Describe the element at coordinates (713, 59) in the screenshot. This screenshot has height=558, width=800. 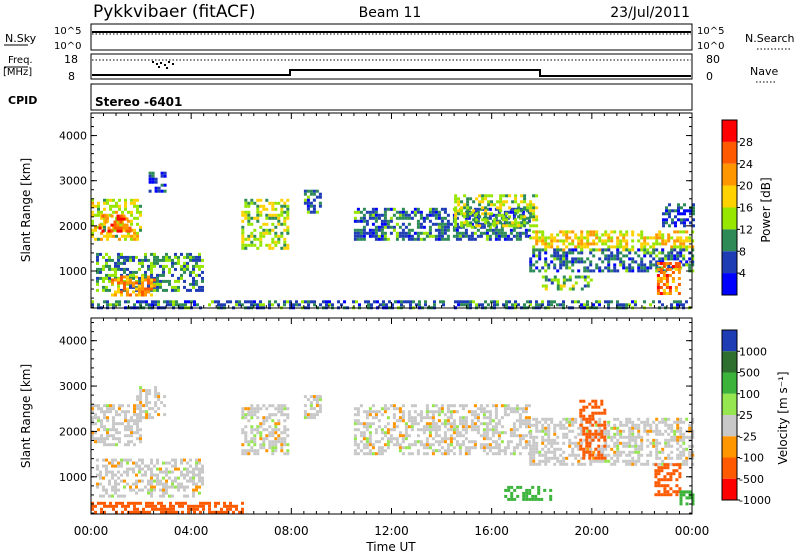
I see `nave-tick-top: 80` at that location.